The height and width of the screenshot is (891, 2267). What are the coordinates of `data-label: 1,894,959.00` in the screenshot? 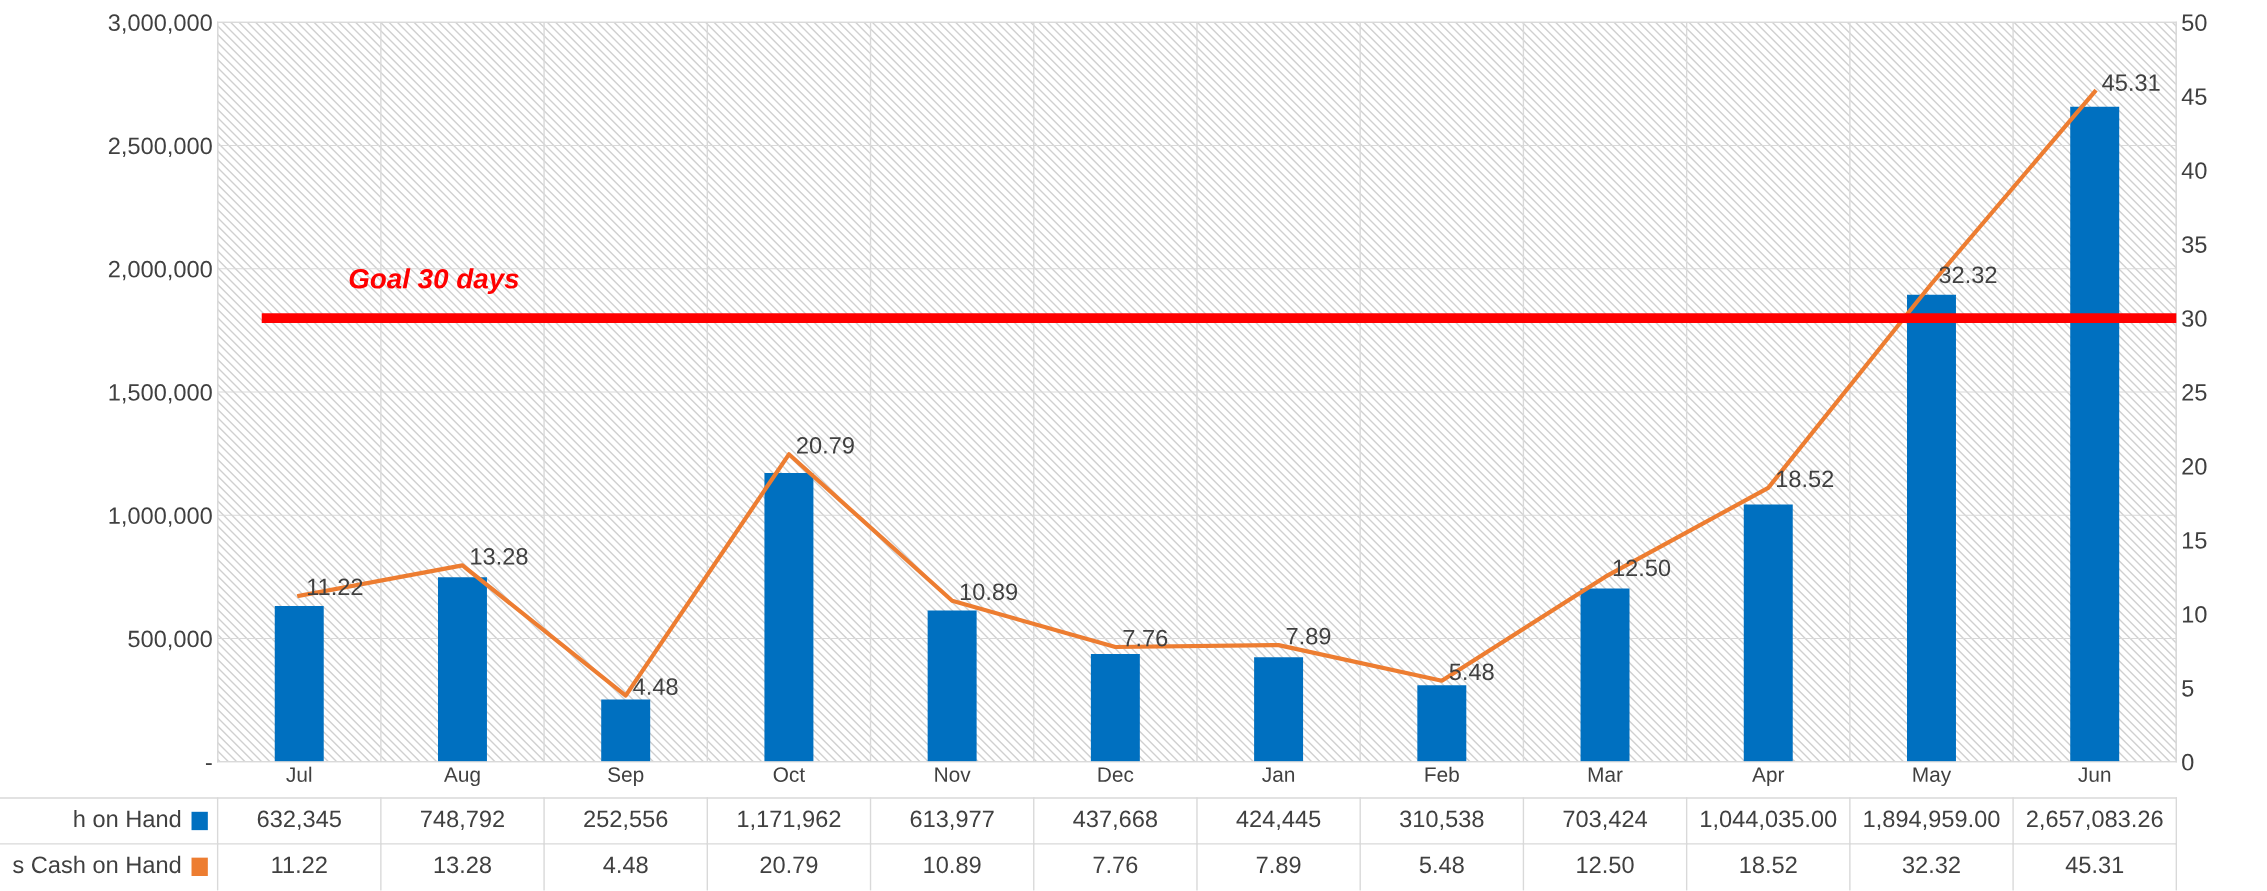 It's located at (1932, 820).